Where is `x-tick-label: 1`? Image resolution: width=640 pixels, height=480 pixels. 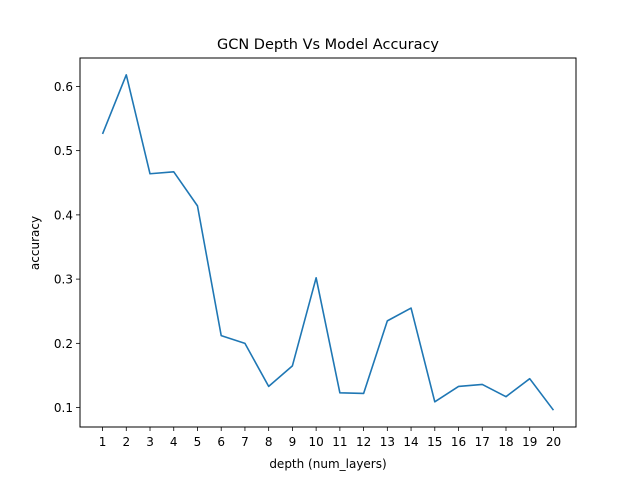 x-tick-label: 1 is located at coordinates (103, 442).